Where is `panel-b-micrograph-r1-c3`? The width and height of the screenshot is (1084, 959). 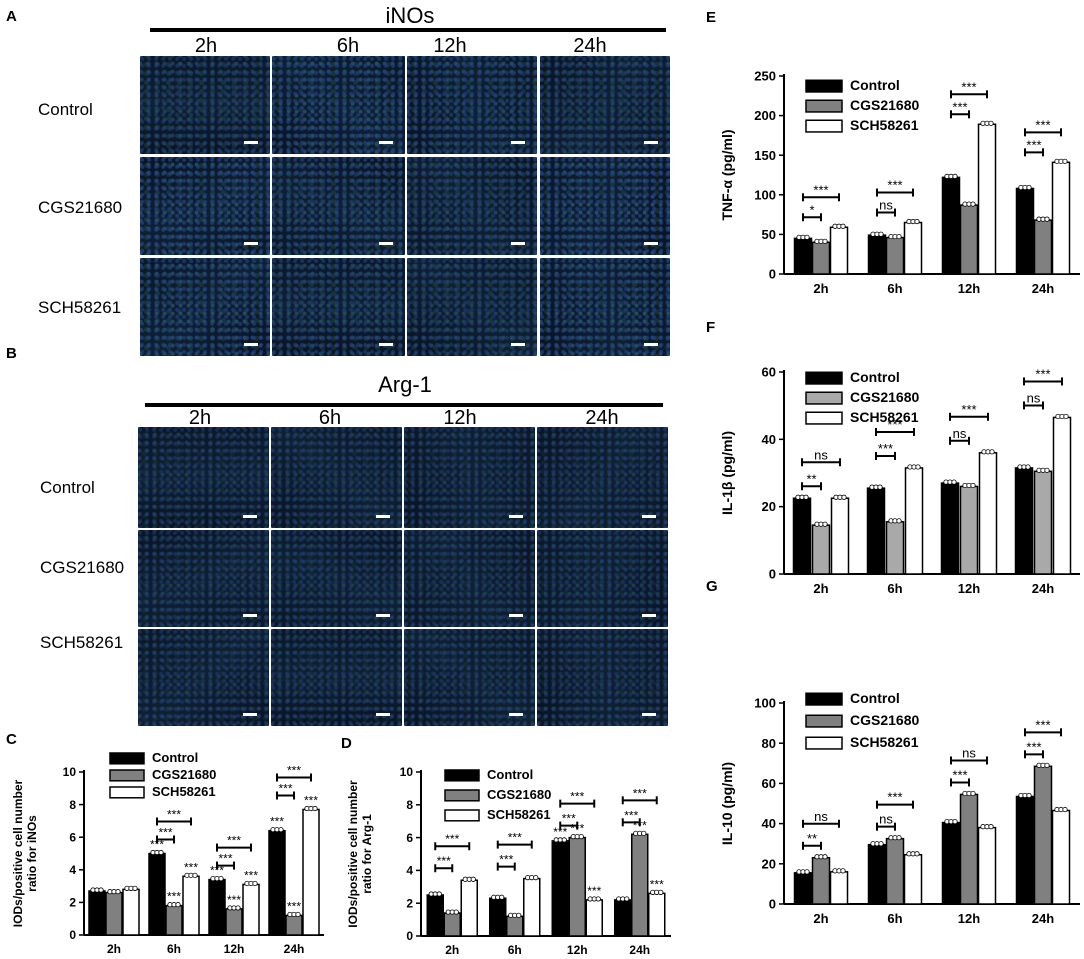 panel-b-micrograph-r1-c3 is located at coordinates (469, 477).